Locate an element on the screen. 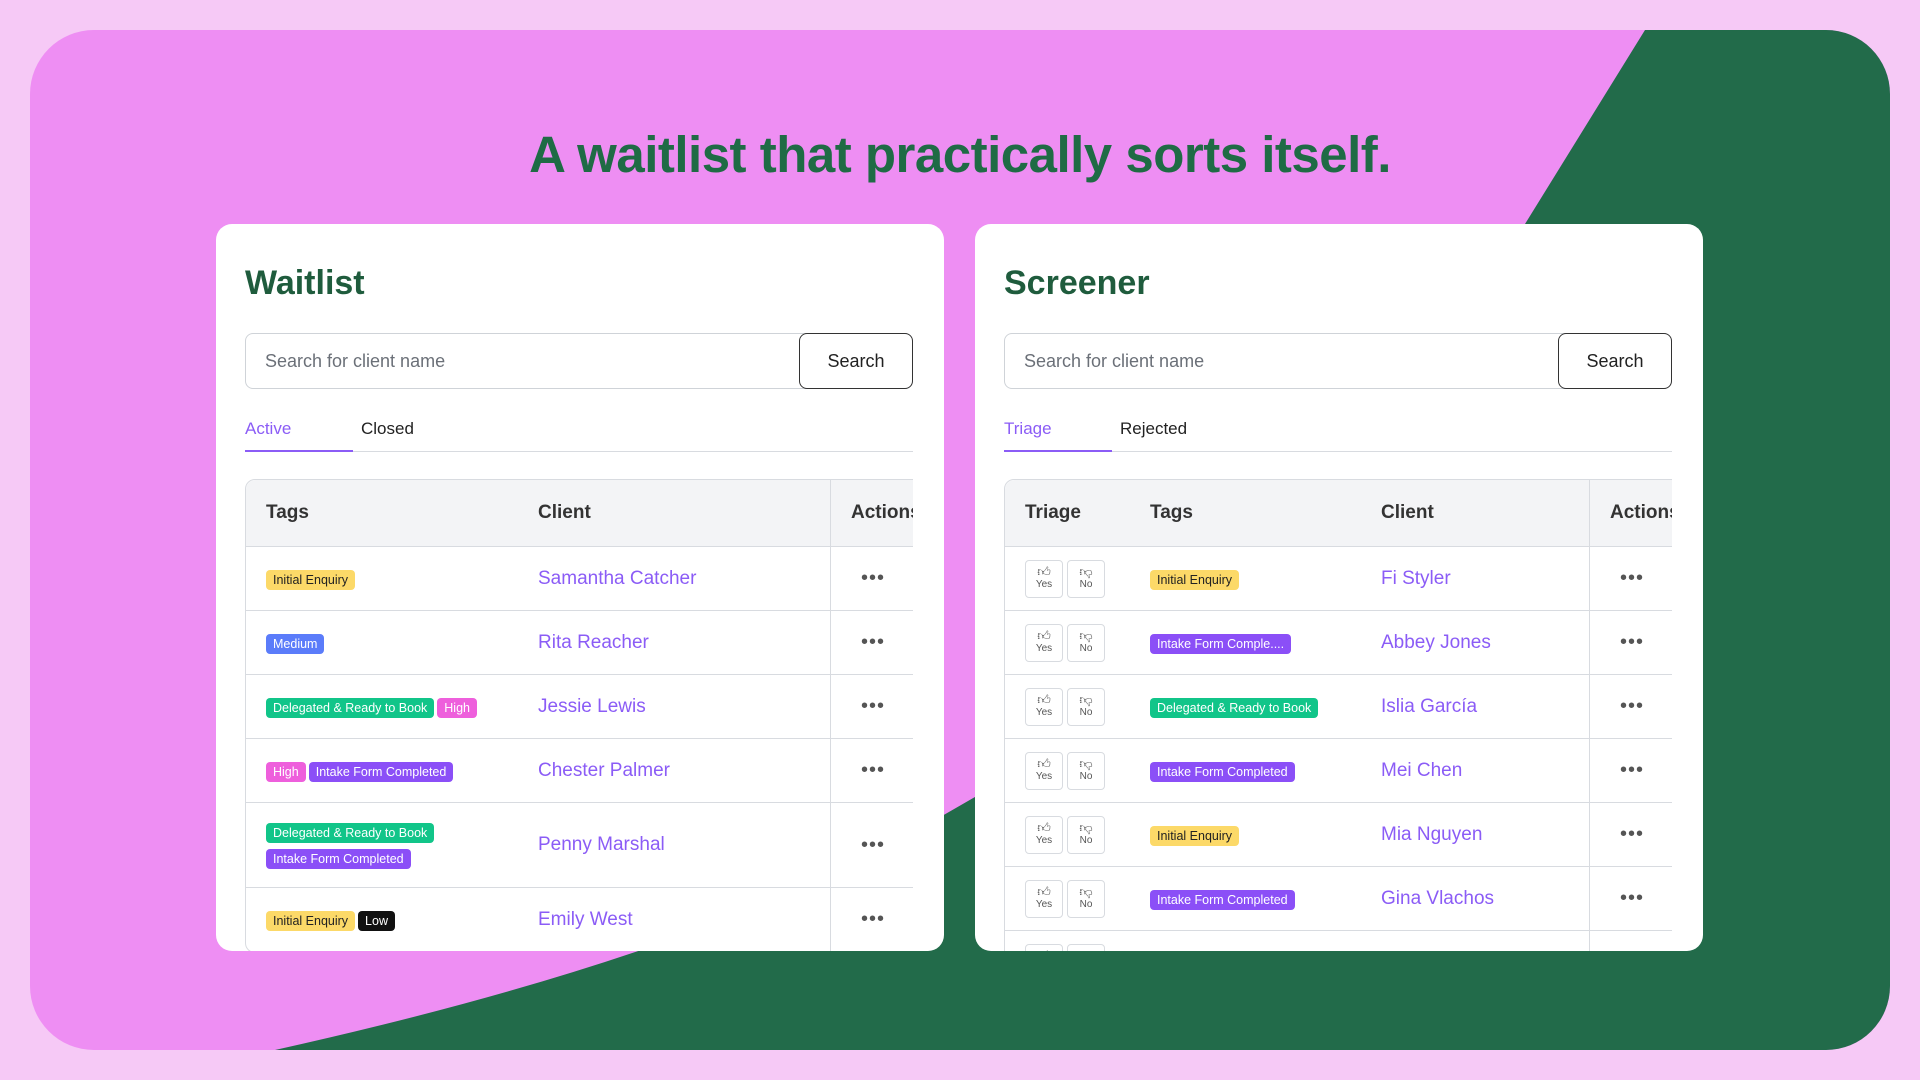  tab-triage: Triage is located at coordinates (1058, 435).